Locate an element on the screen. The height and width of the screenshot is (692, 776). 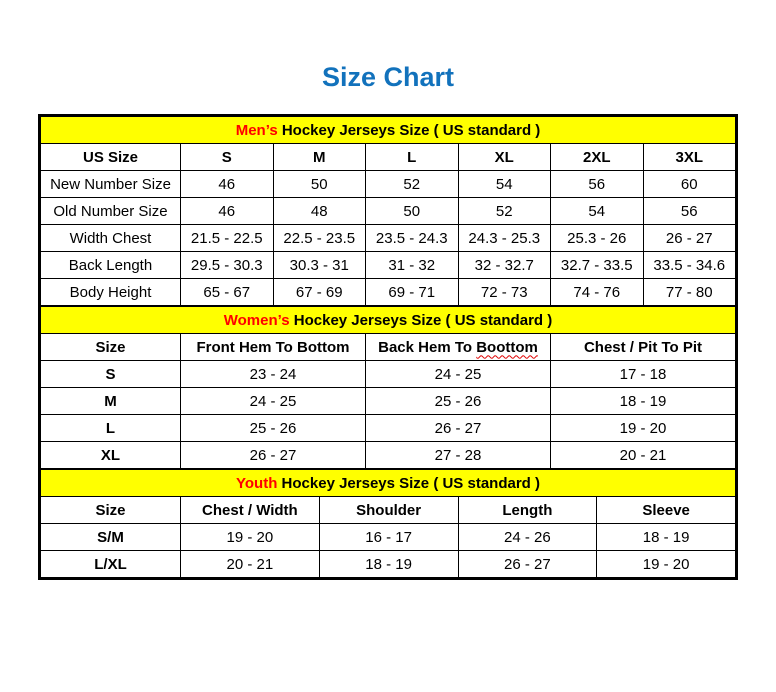
data-cell: 65 - 67 is located at coordinates (227, 292).